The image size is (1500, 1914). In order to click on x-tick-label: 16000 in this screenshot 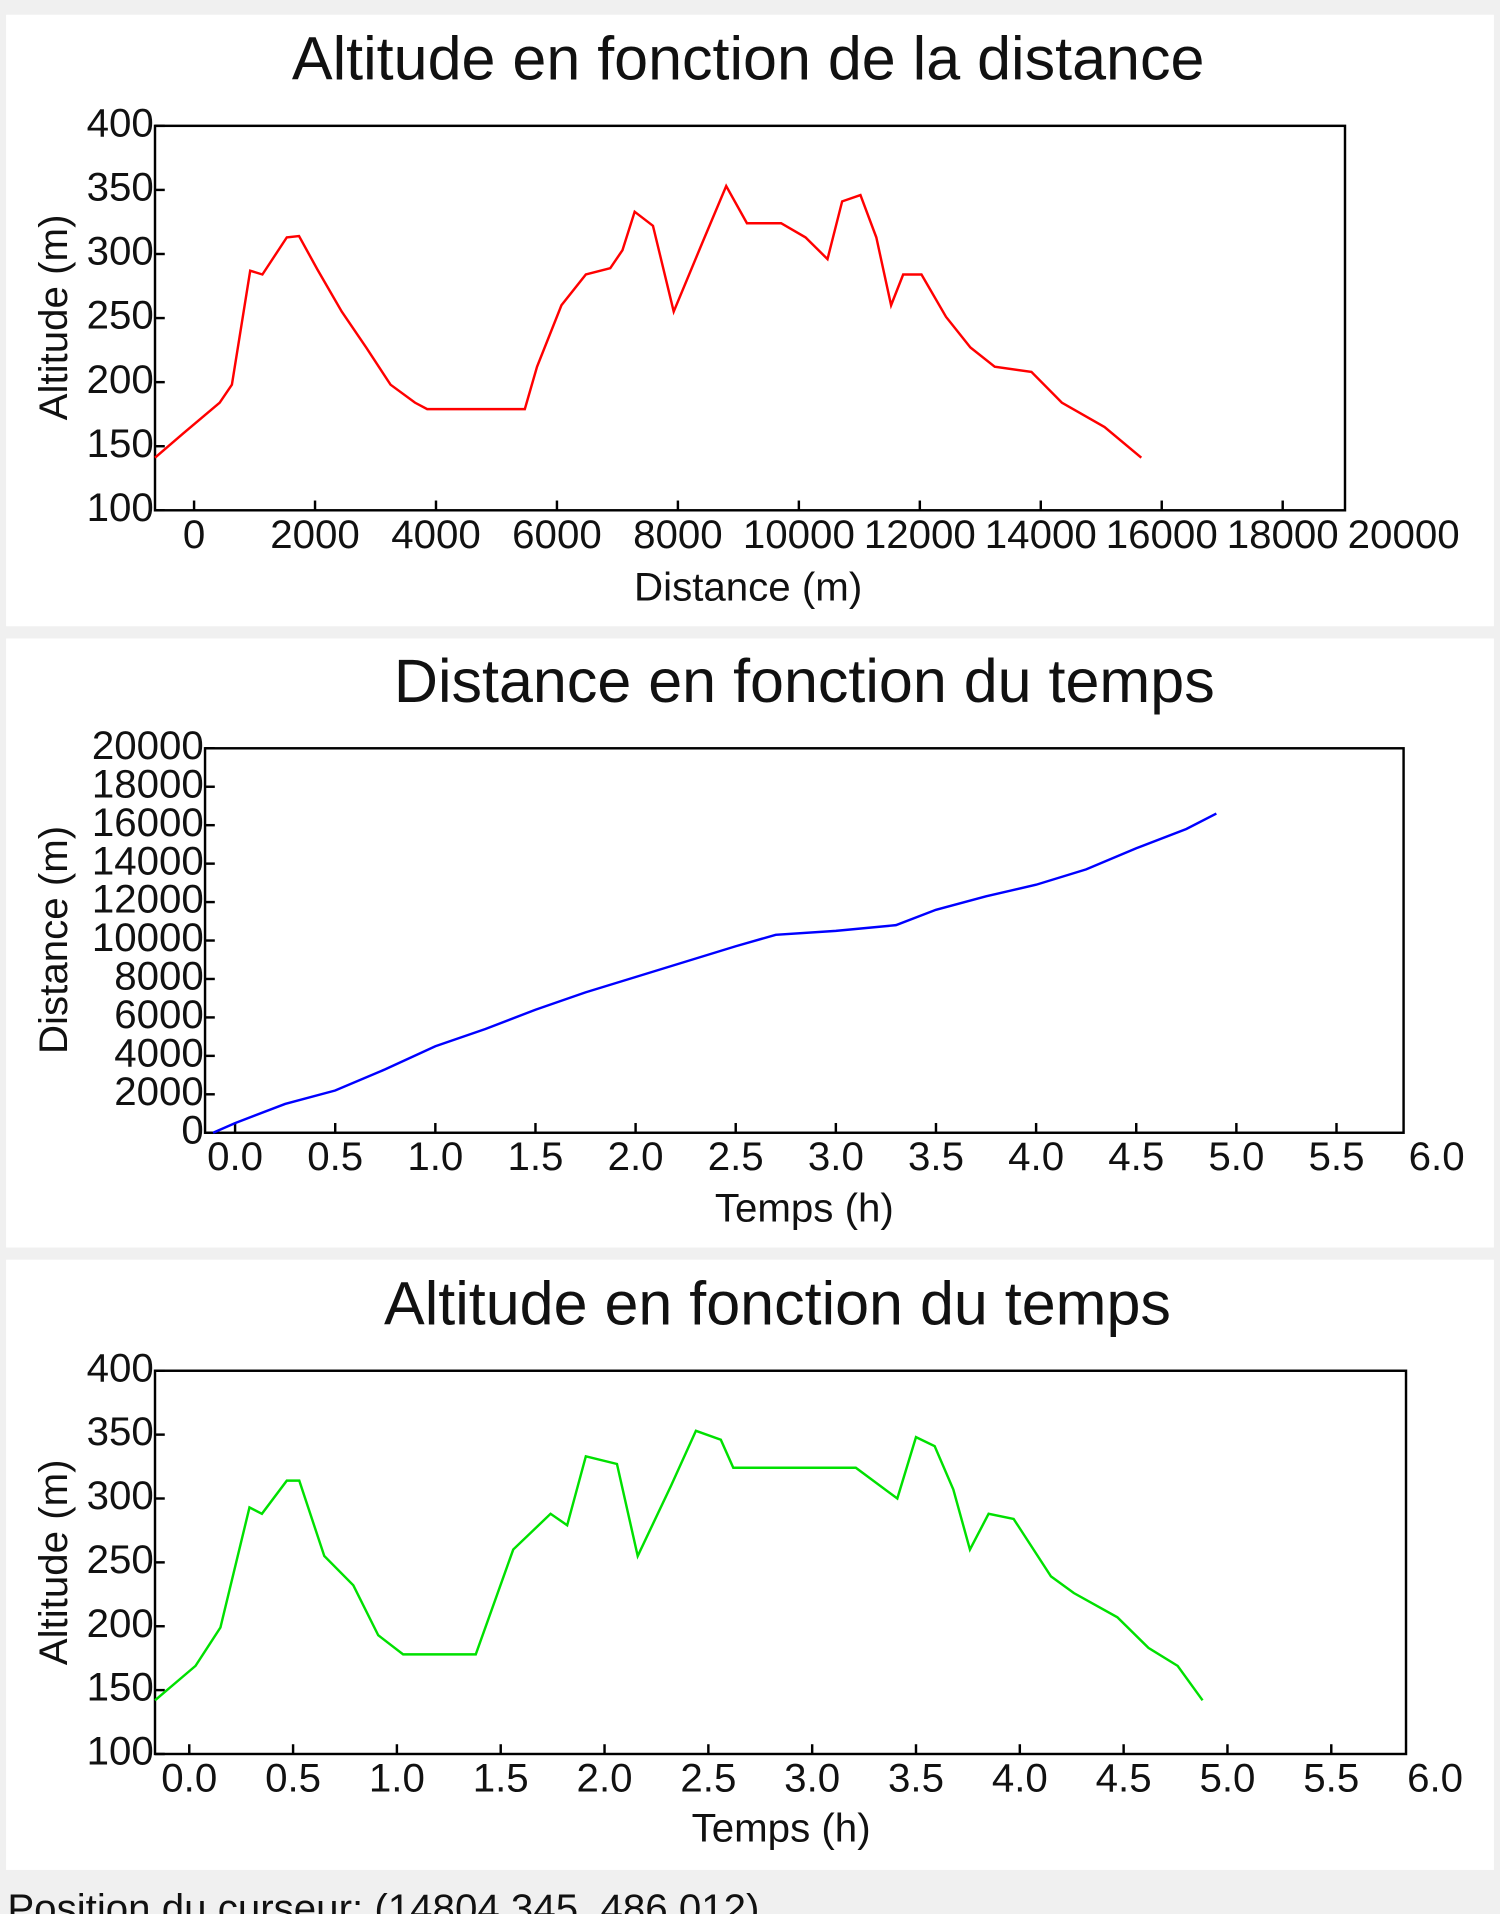, I will do `click(1162, 534)`.